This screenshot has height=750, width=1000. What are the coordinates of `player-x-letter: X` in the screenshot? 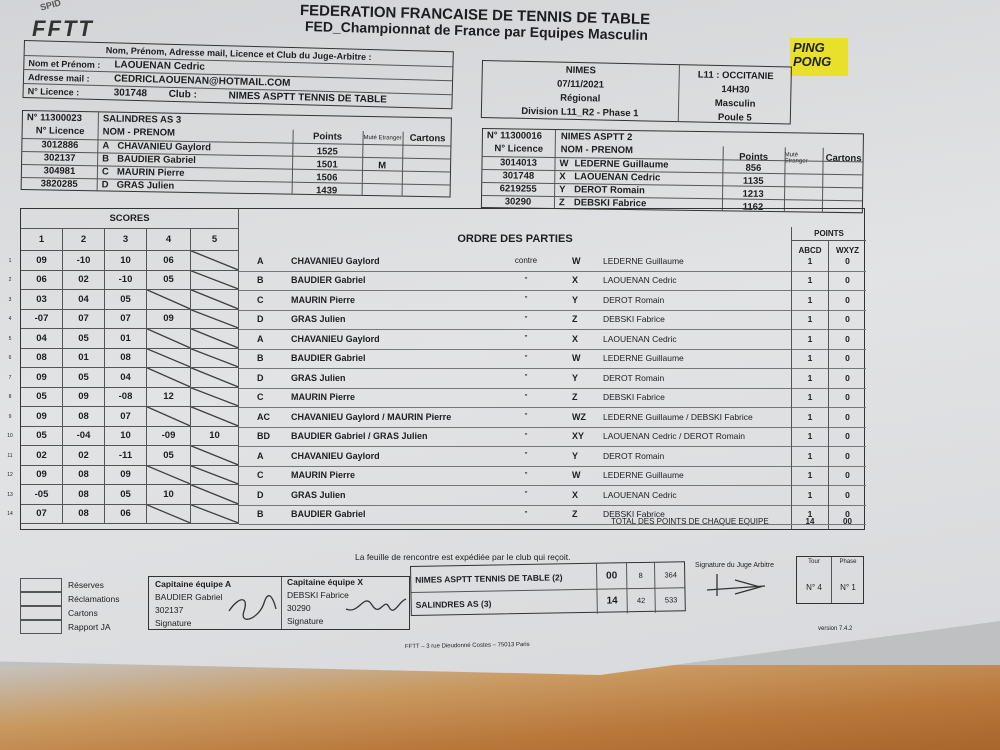 It's located at (575, 494).